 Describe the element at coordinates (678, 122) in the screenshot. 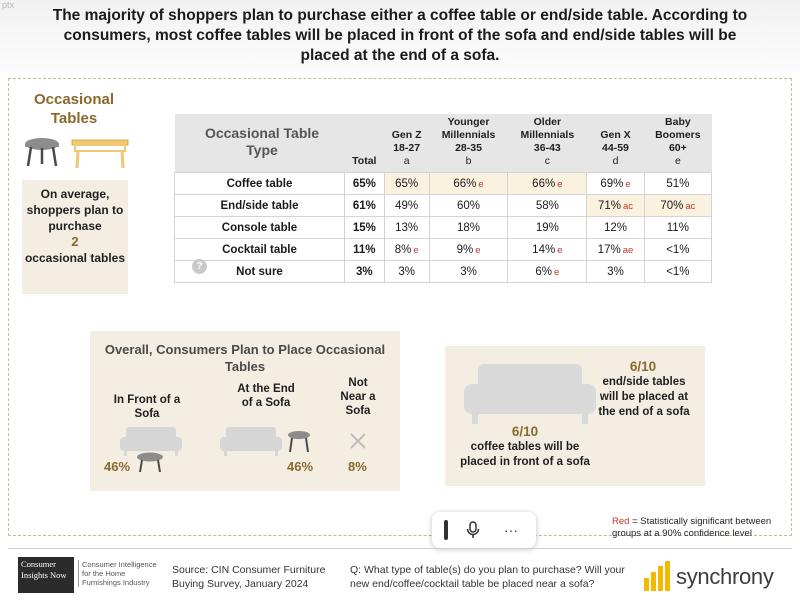

I see `column-header-line: Baby` at that location.